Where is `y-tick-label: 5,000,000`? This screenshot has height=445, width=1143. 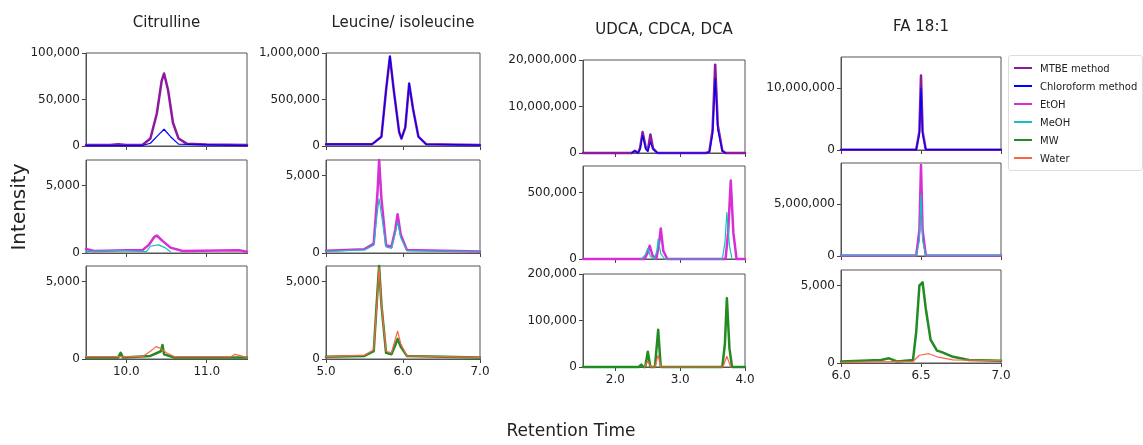 y-tick-label: 5,000,000 is located at coordinates (804, 203).